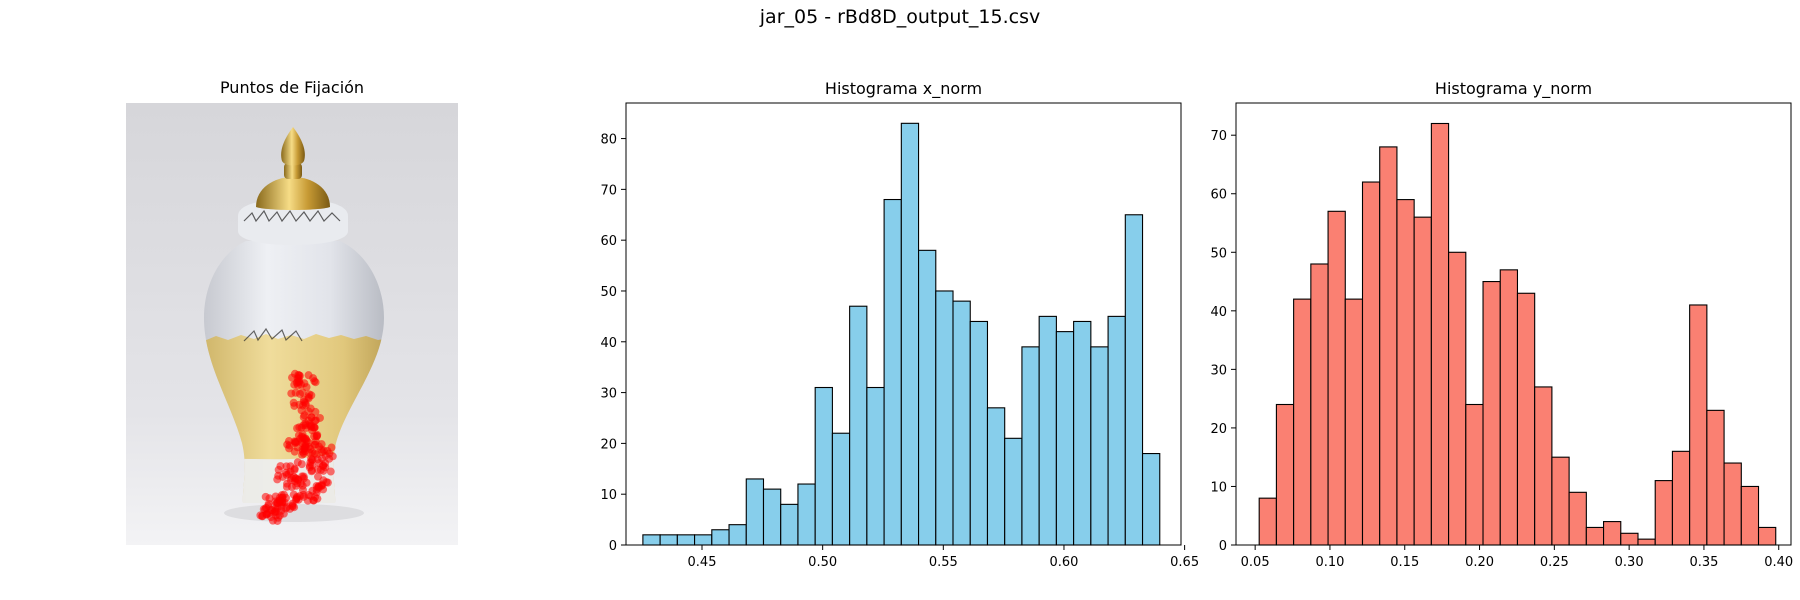  What do you see at coordinates (608, 495) in the screenshot?
I see `y-tick-label: 10` at bounding box center [608, 495].